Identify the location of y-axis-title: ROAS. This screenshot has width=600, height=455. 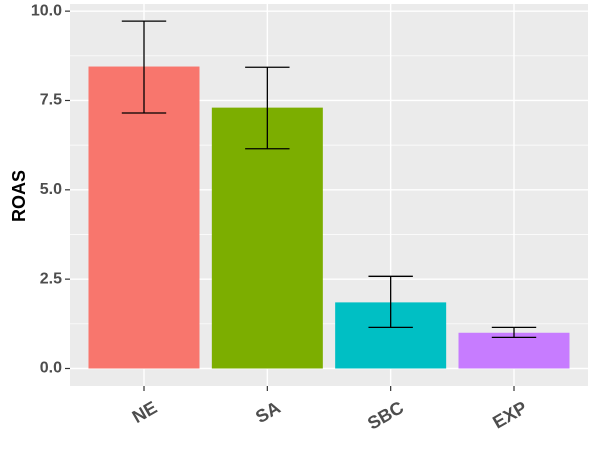
(19, 196).